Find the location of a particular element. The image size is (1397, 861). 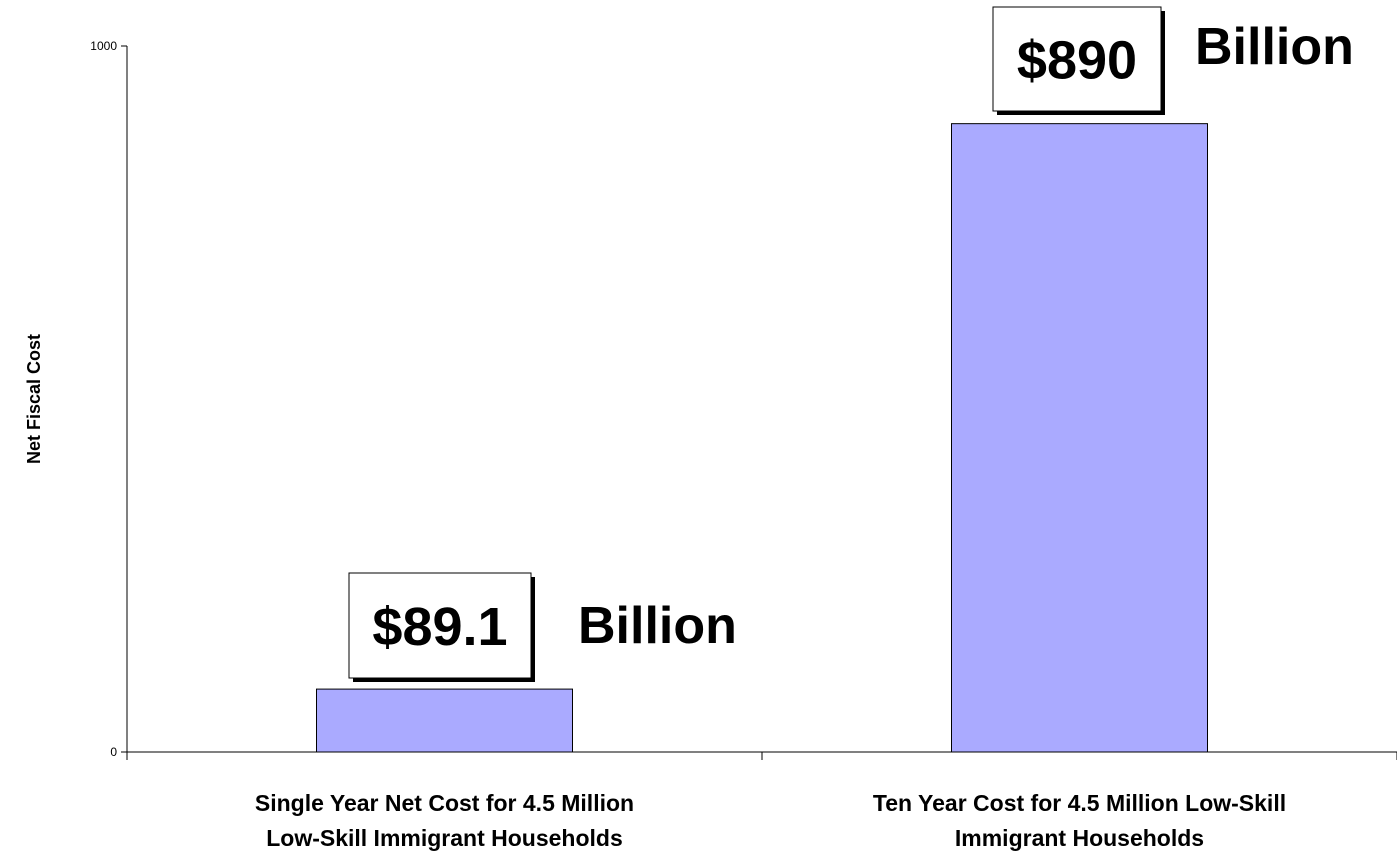

data-label-amount: $890 is located at coordinates (1077, 60).